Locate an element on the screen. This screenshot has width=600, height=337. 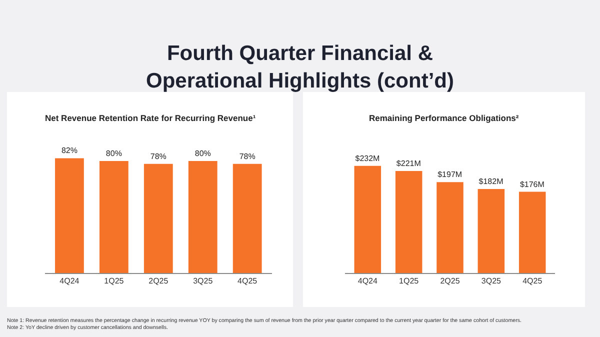
data-label: $182M is located at coordinates (491, 181).